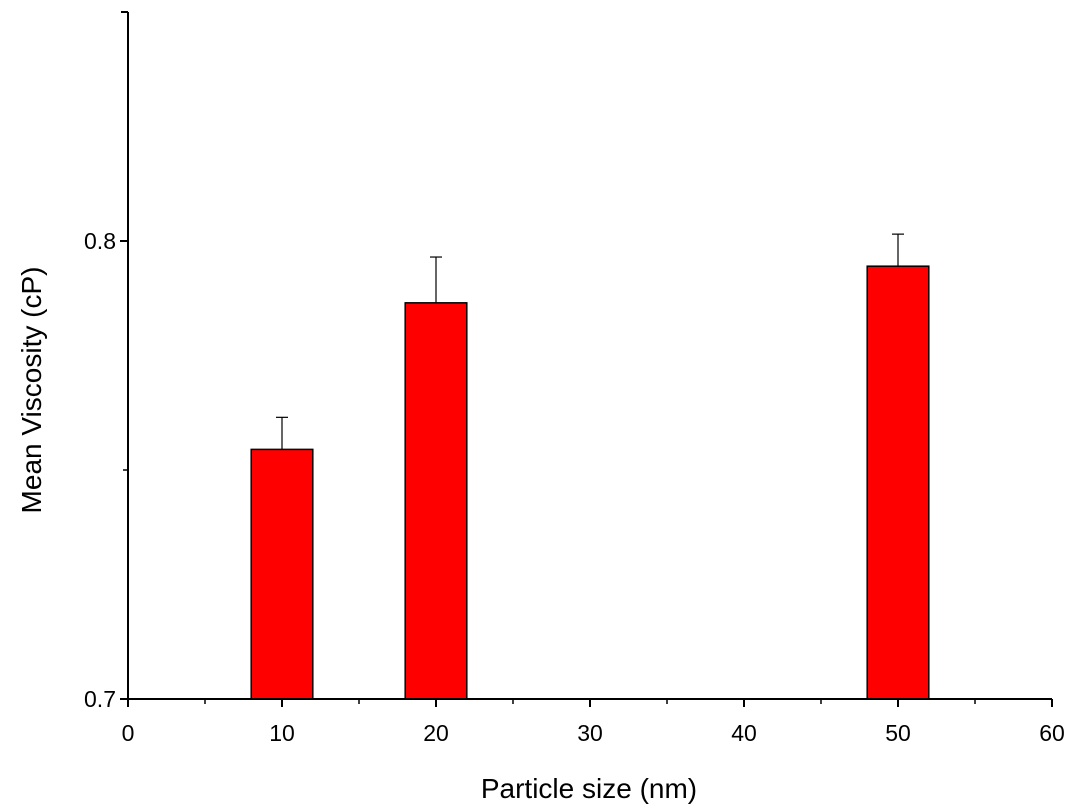  Describe the element at coordinates (590, 733) in the screenshot. I see `x-tick-label-30: 30` at that location.